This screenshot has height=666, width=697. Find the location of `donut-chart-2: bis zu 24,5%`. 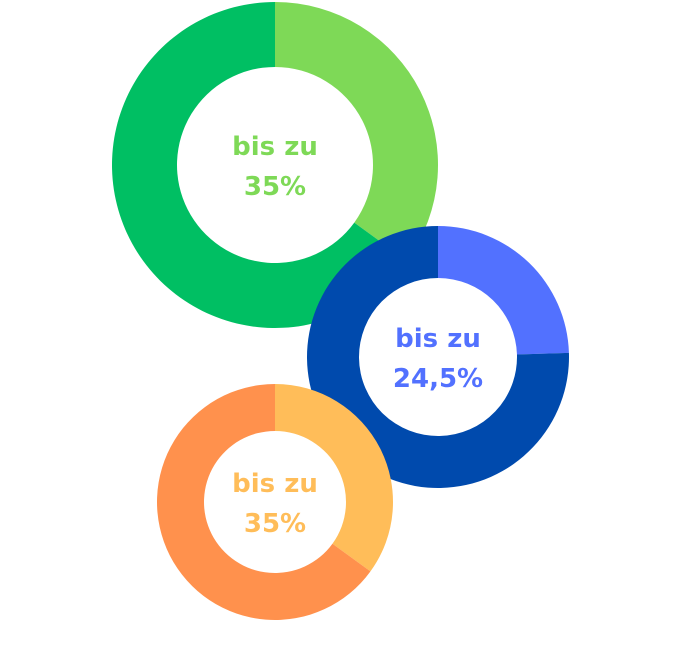

donut-chart-2: bis zu 24,5% is located at coordinates (438, 357).